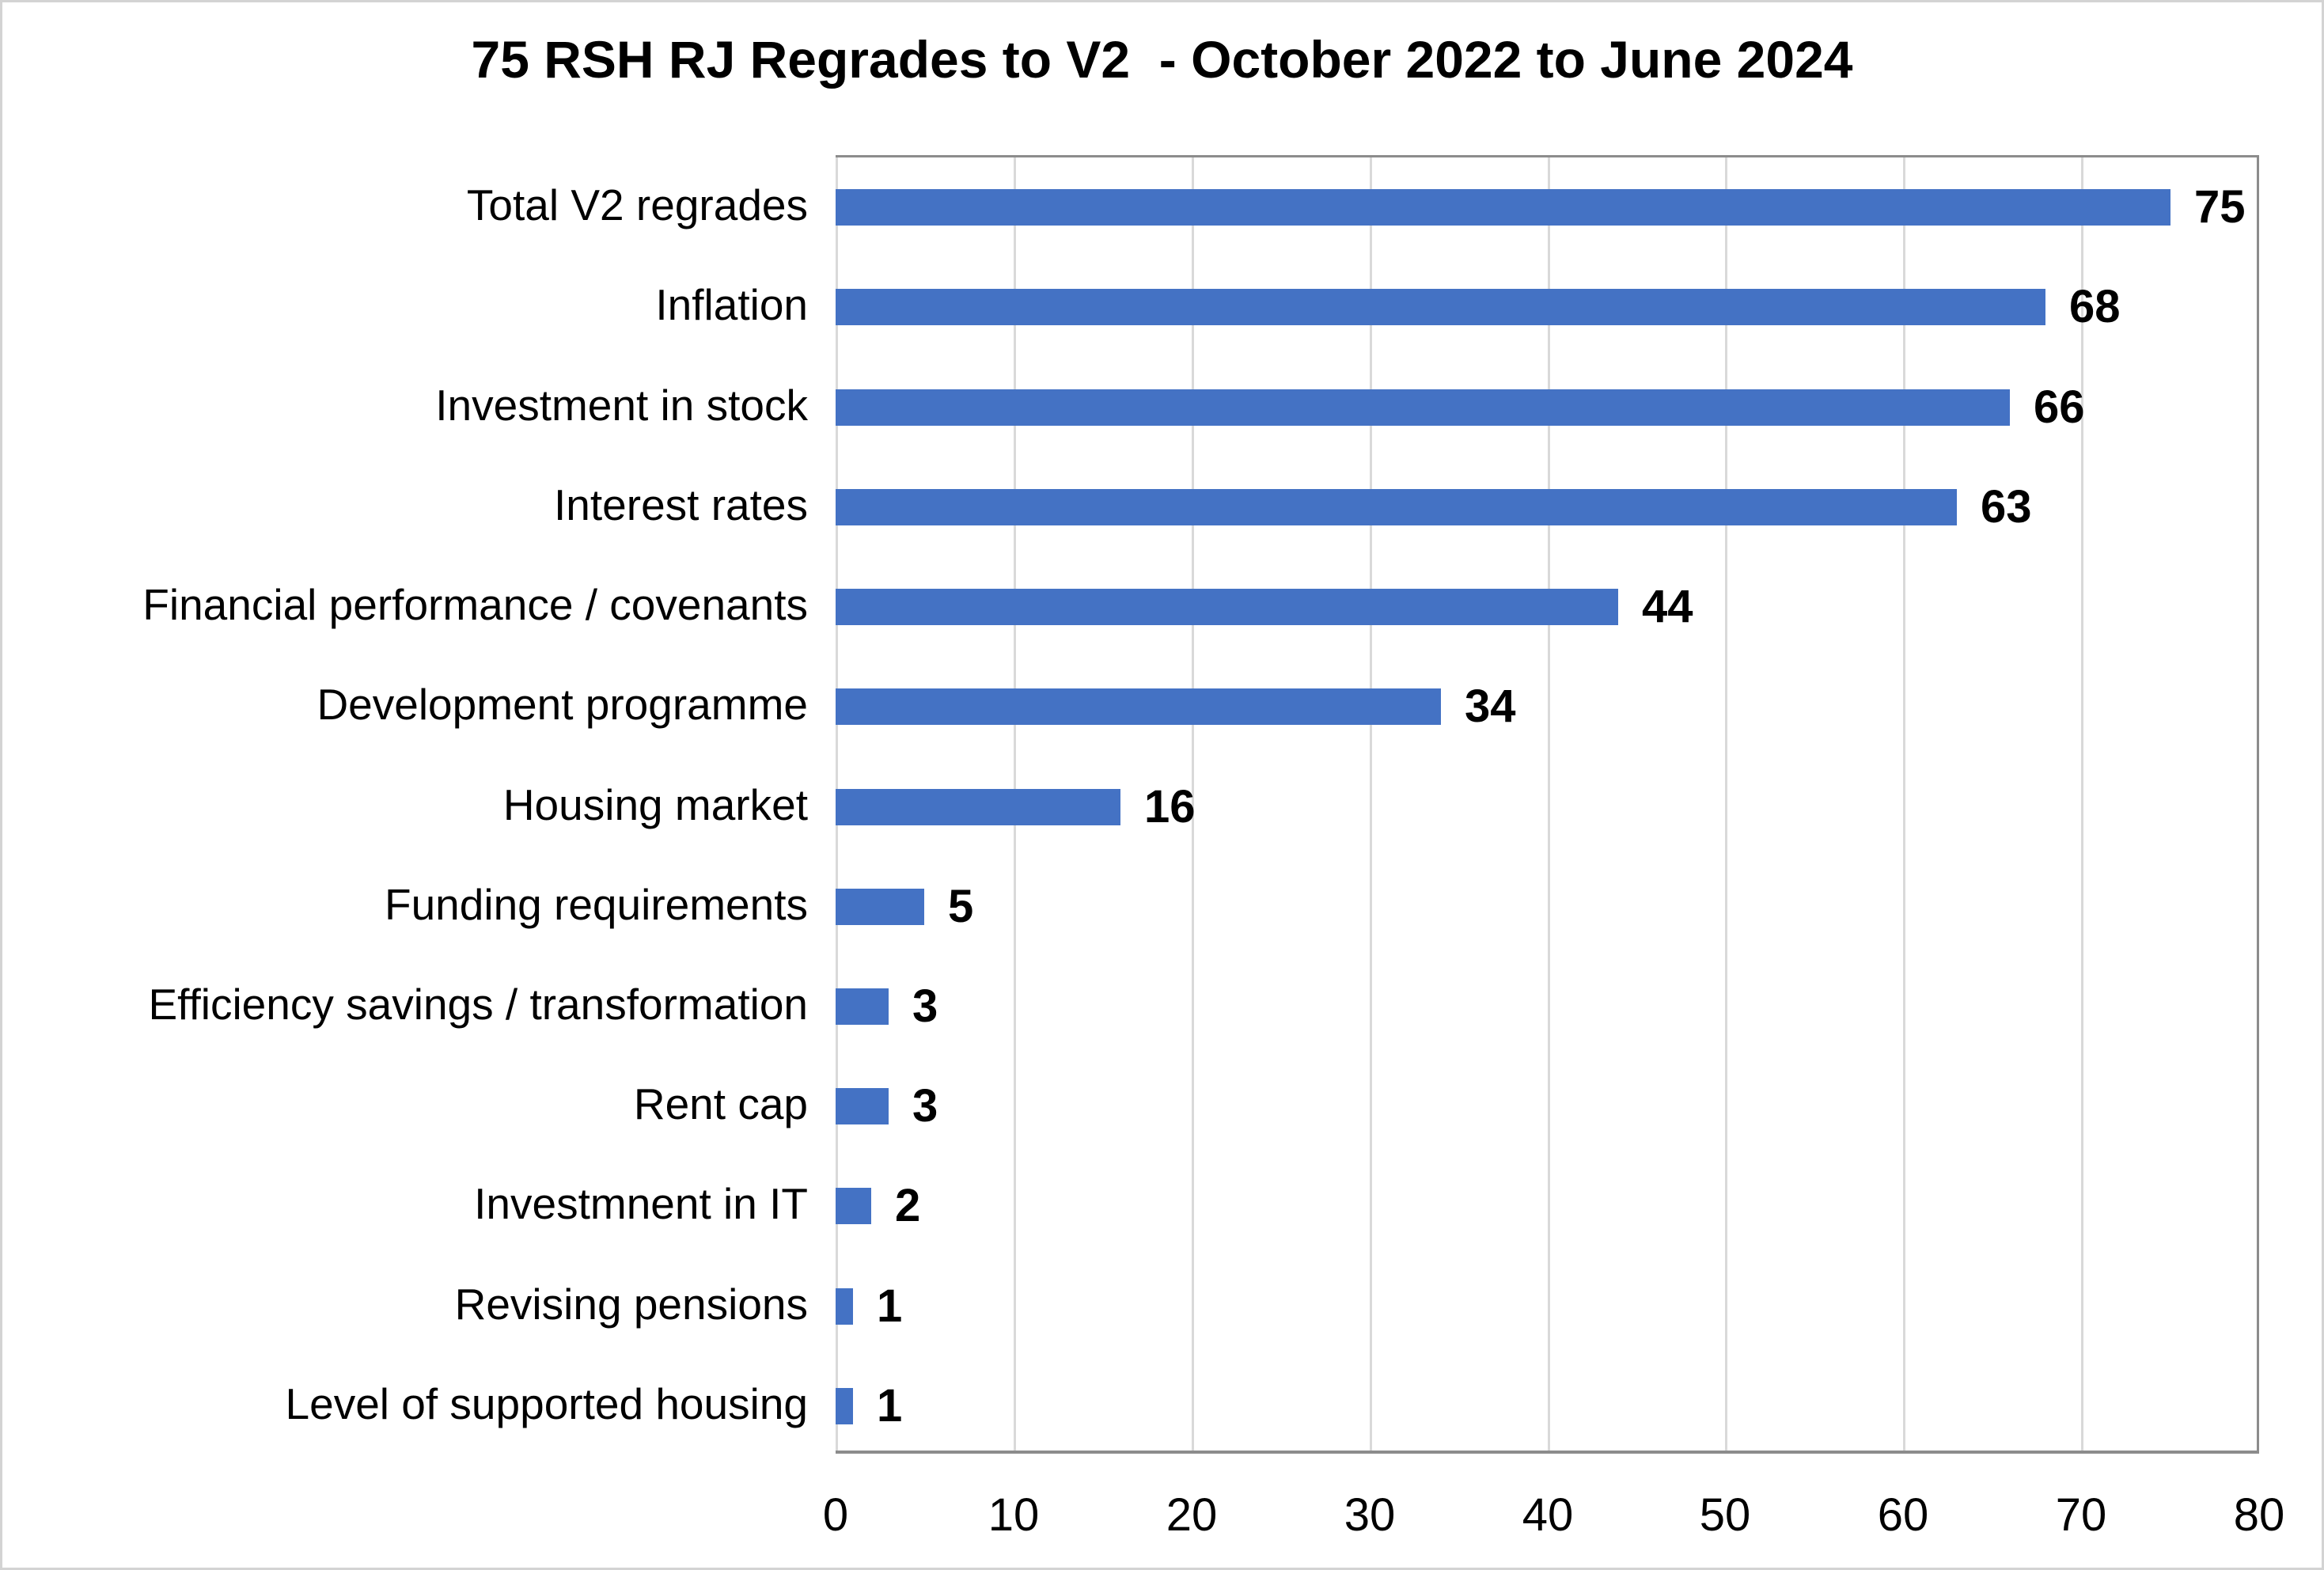  I want to click on value-label-12: 1, so click(890, 1406).